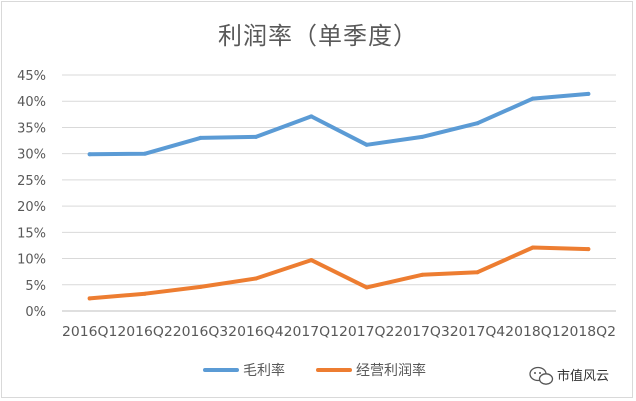 This screenshot has width=636, height=401. What do you see at coordinates (583, 376) in the screenshot?
I see `watermark-text: 市值风云` at bounding box center [583, 376].